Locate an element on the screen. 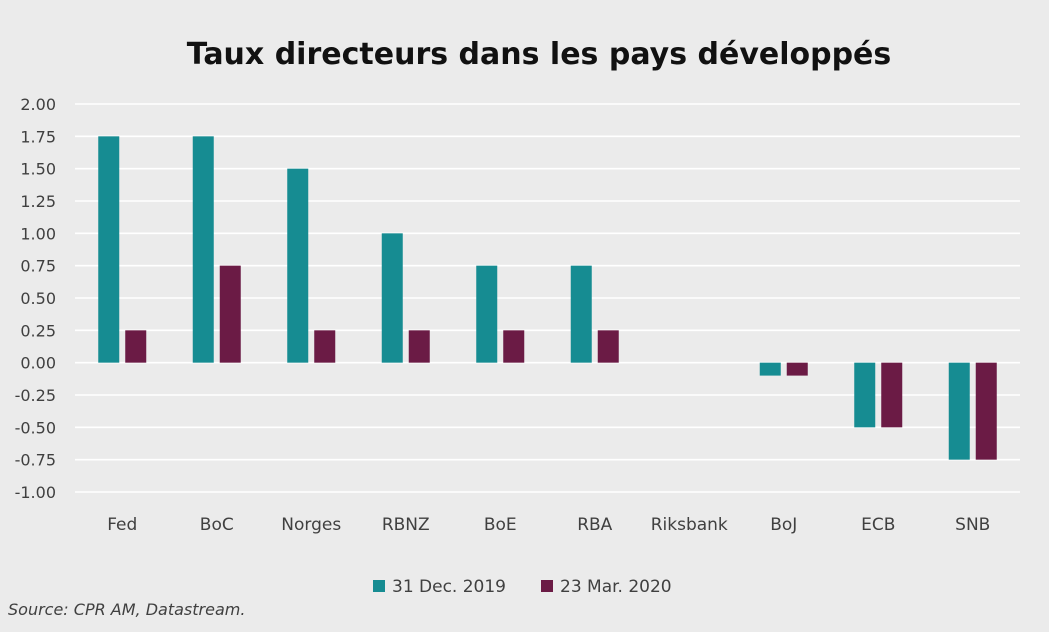  x-tick-label-norges: Norges is located at coordinates (311, 525).